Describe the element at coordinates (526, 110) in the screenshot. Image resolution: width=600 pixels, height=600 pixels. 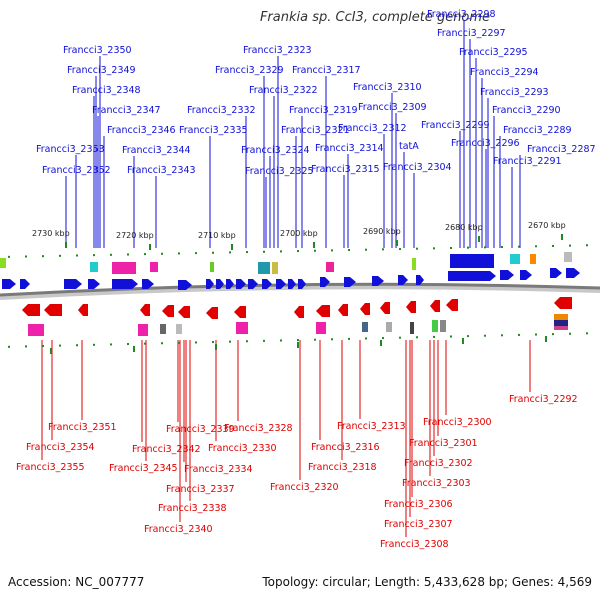
I see `gene-label-forward: Francci3_2290` at that location.